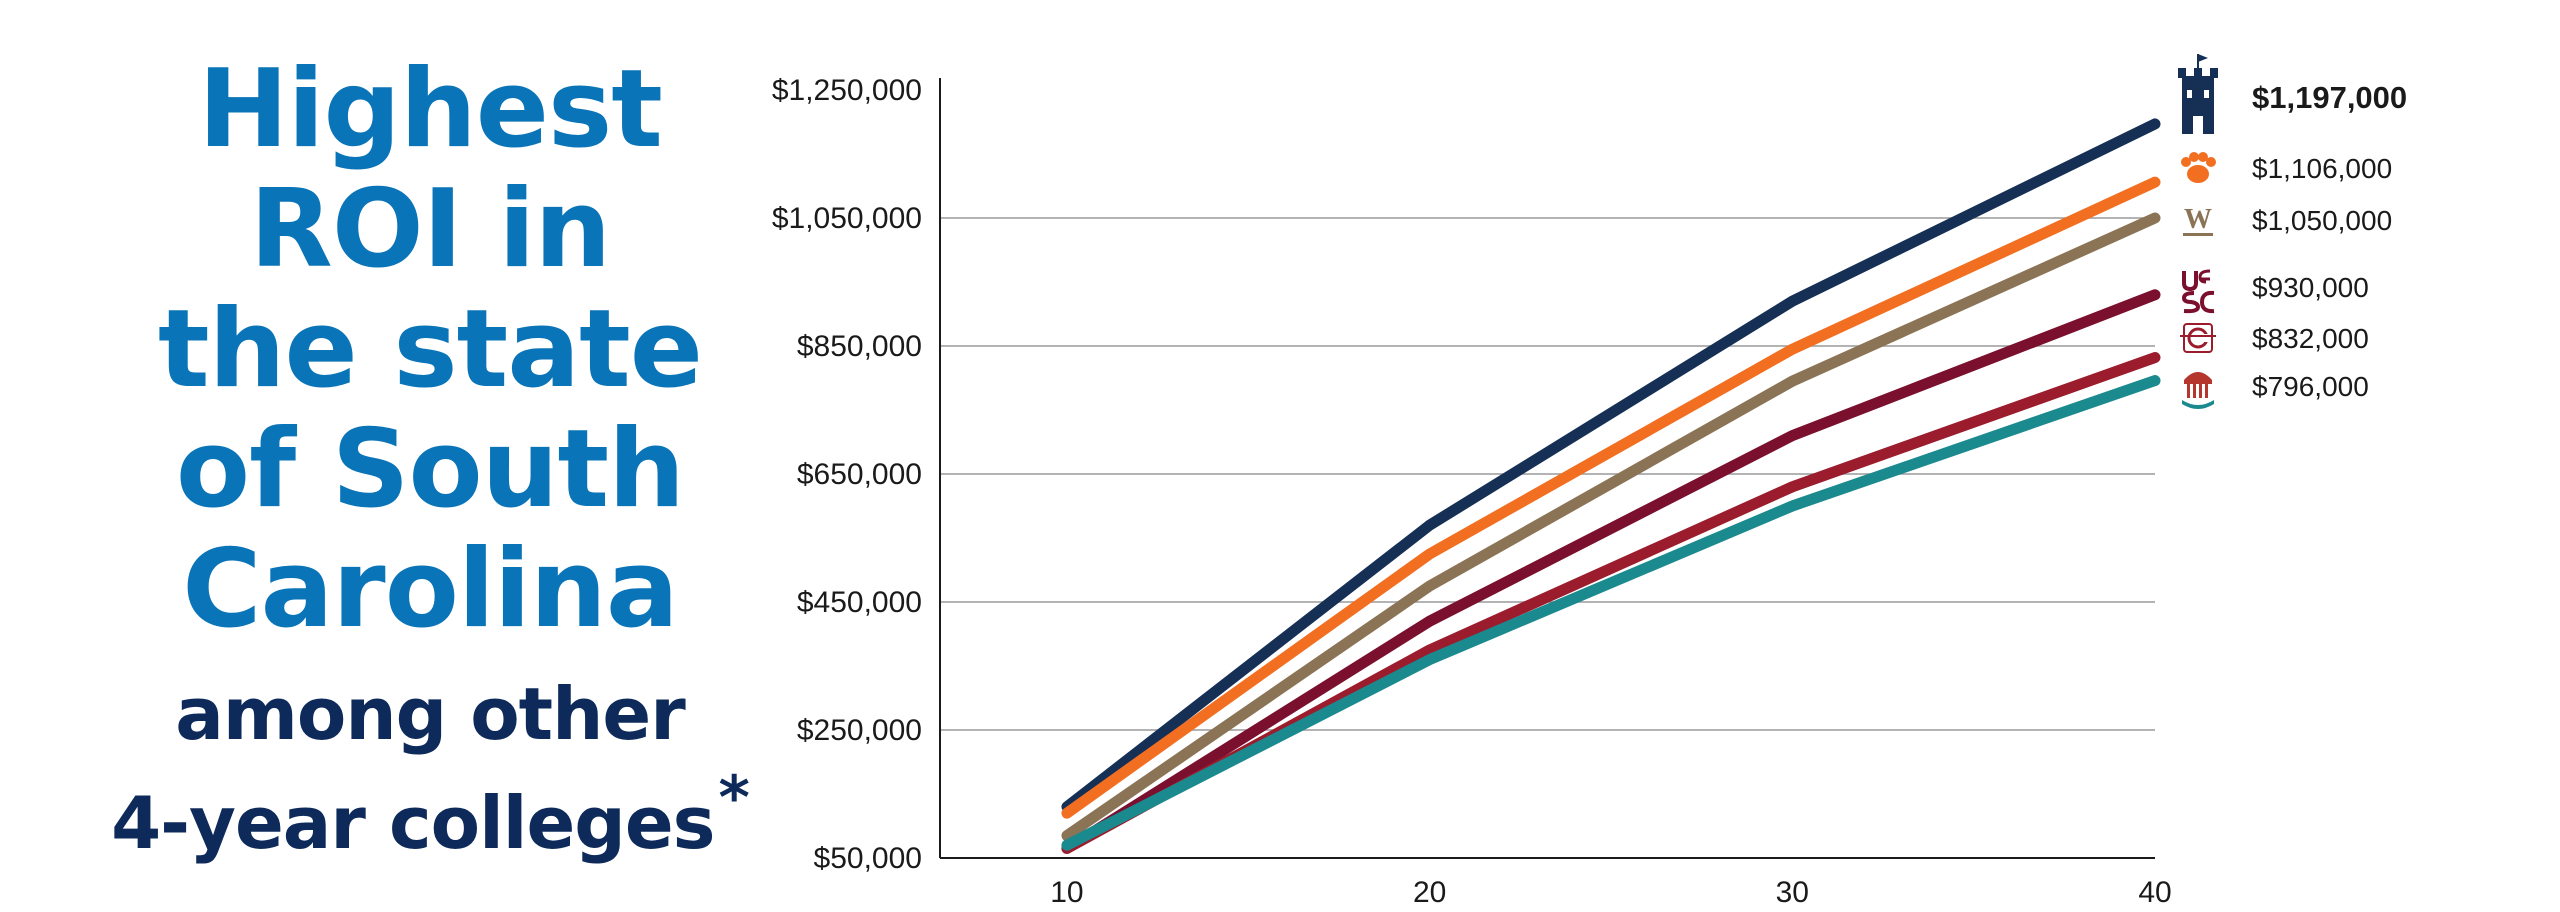 Image resolution: width=2560 pixels, height=912 pixels. Describe the element at coordinates (2198, 338) in the screenshot. I see `c-seal-icon` at that location.